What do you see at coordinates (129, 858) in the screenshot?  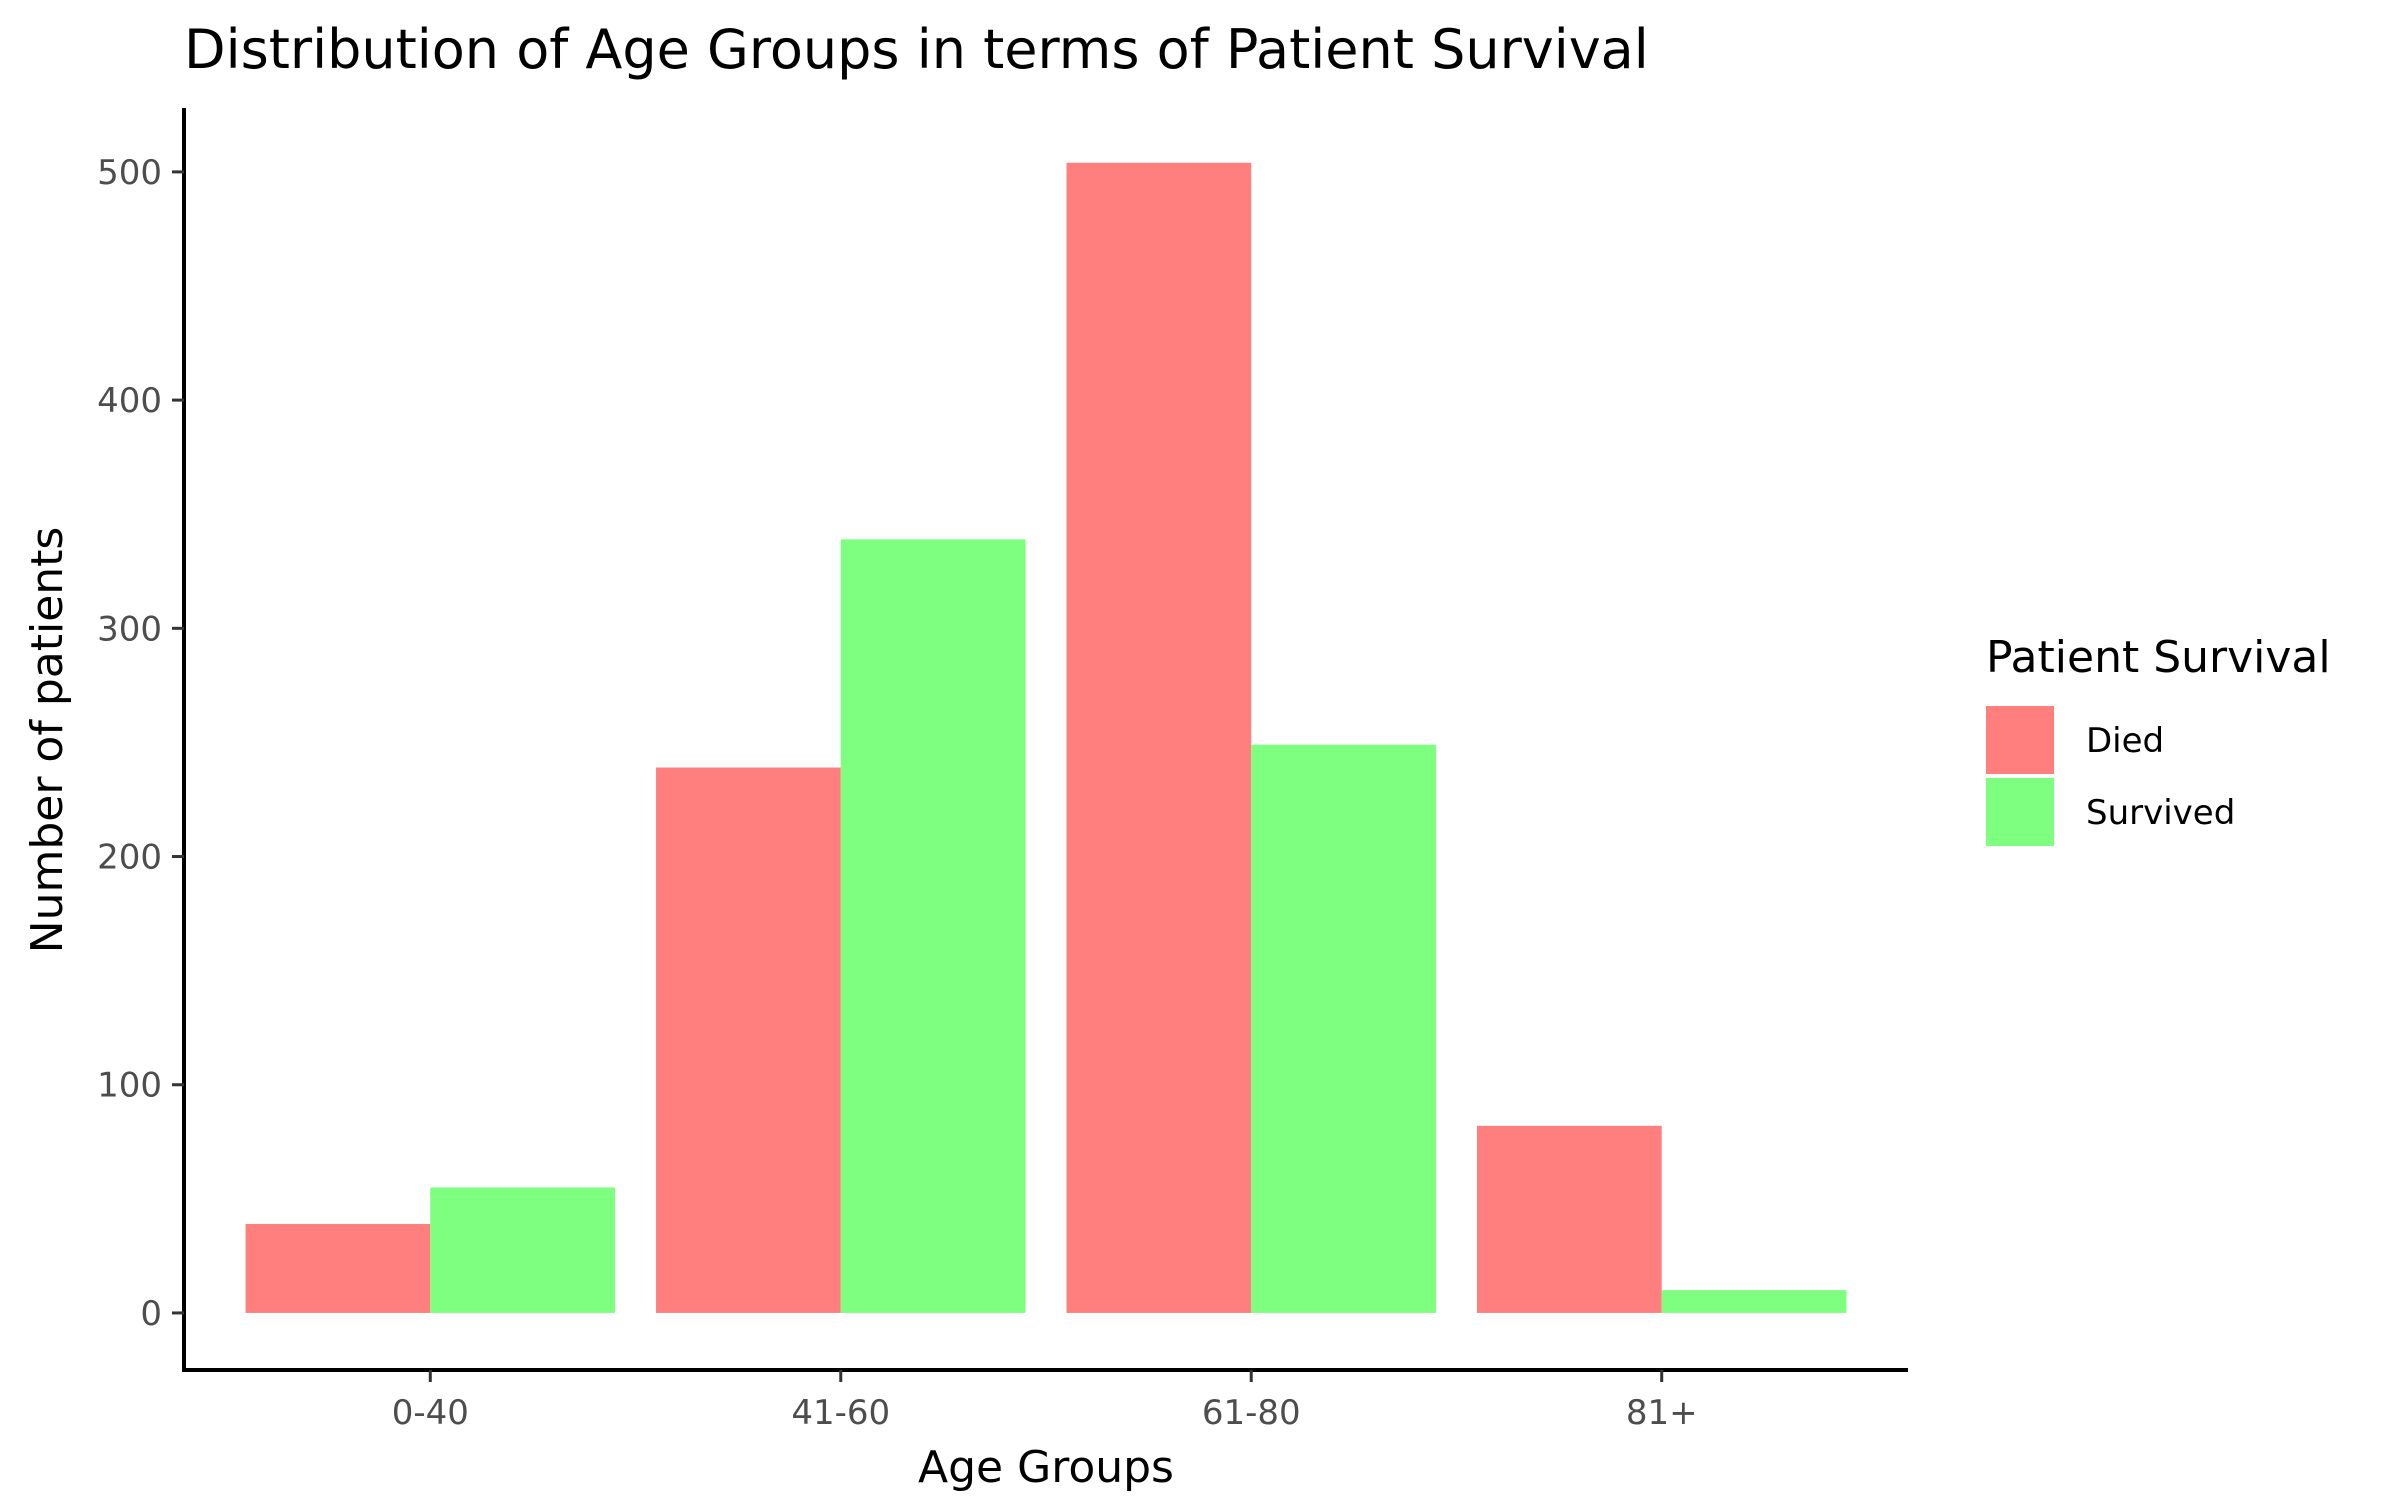 I see `y-tick-label: 200` at bounding box center [129, 858].